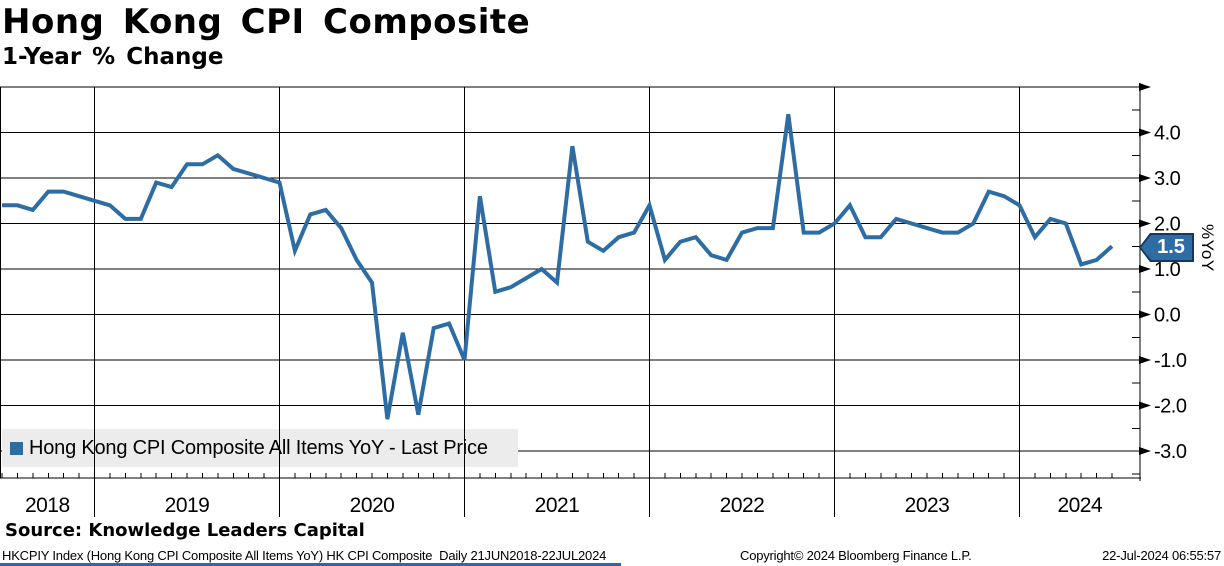 Image resolution: width=1224 pixels, height=566 pixels. What do you see at coordinates (1170, 361) in the screenshot?
I see `y-tick-label: -1.0` at bounding box center [1170, 361].